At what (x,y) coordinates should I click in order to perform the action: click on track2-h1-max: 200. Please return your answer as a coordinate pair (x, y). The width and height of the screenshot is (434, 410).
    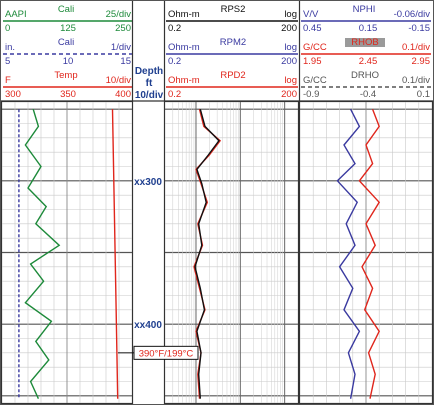
    Looking at the image, I should click on (289, 28).